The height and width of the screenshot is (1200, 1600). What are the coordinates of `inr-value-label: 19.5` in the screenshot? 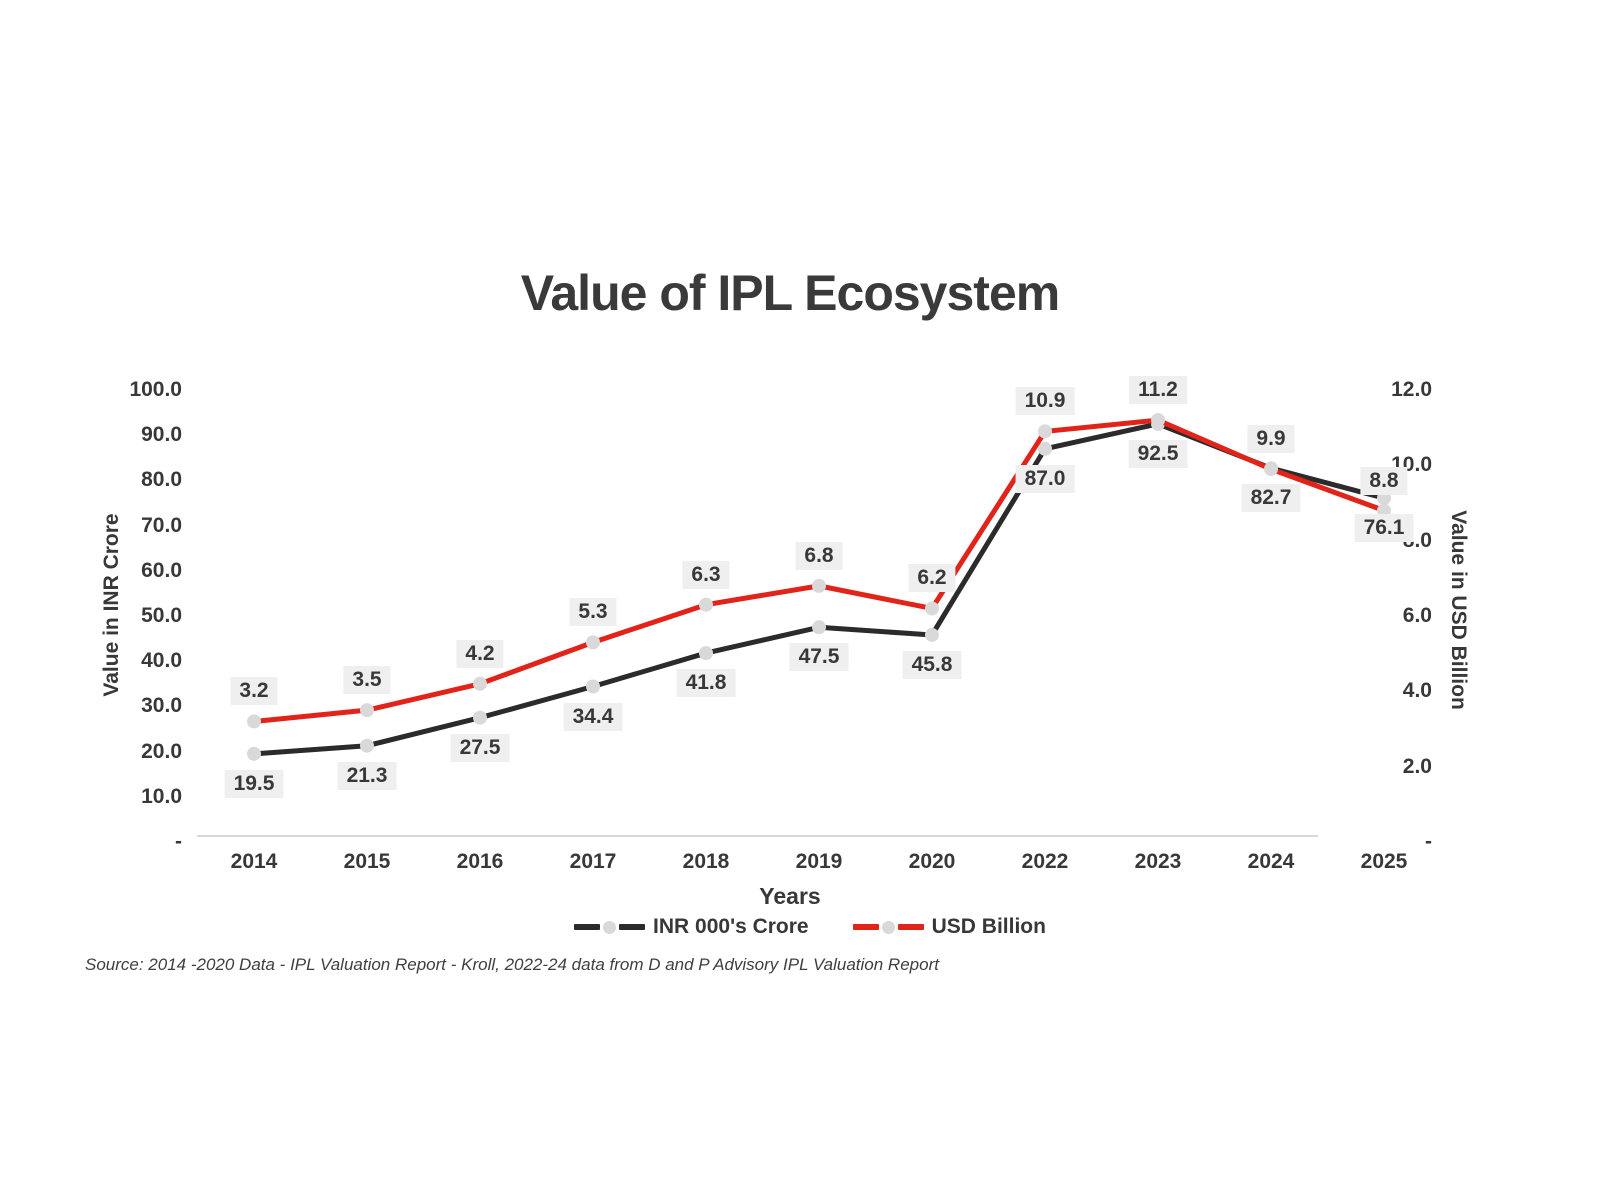 It's located at (254, 783).